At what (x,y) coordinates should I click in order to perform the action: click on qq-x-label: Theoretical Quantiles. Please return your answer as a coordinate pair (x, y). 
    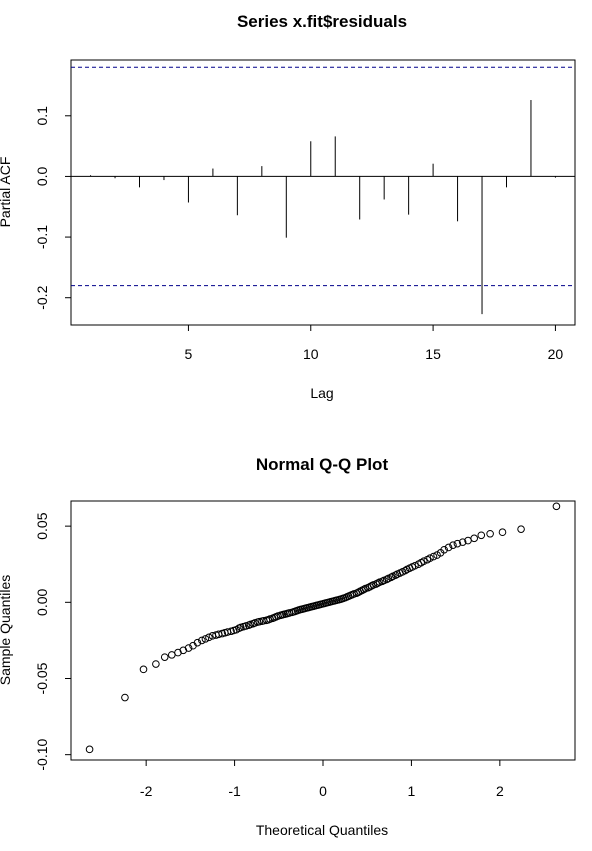
    Looking at the image, I should click on (322, 830).